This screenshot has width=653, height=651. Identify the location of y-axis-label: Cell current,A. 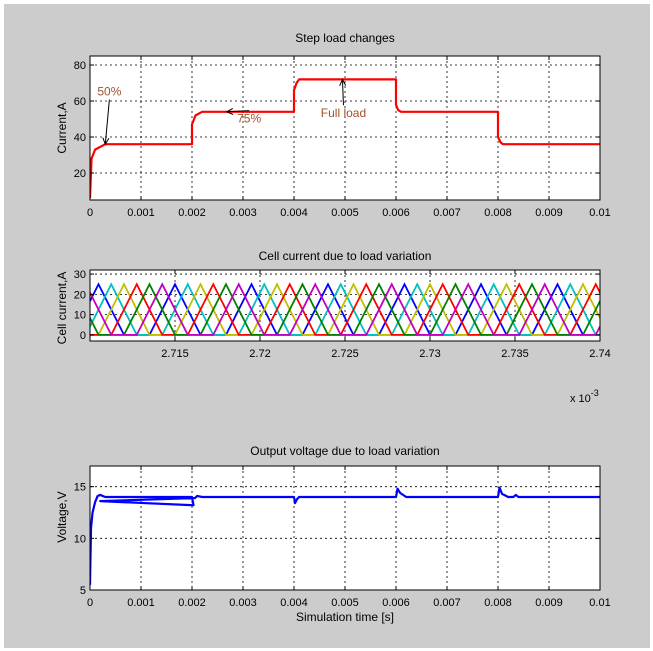
(62, 308).